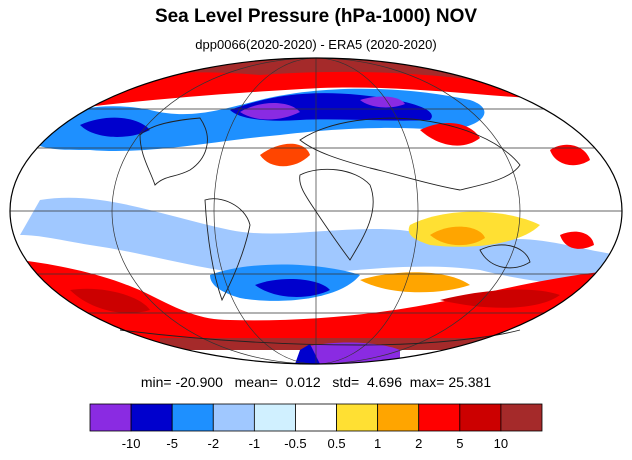 This screenshot has width=632, height=460. I want to click on region-south-pacific-darkred, so click(315, 301).